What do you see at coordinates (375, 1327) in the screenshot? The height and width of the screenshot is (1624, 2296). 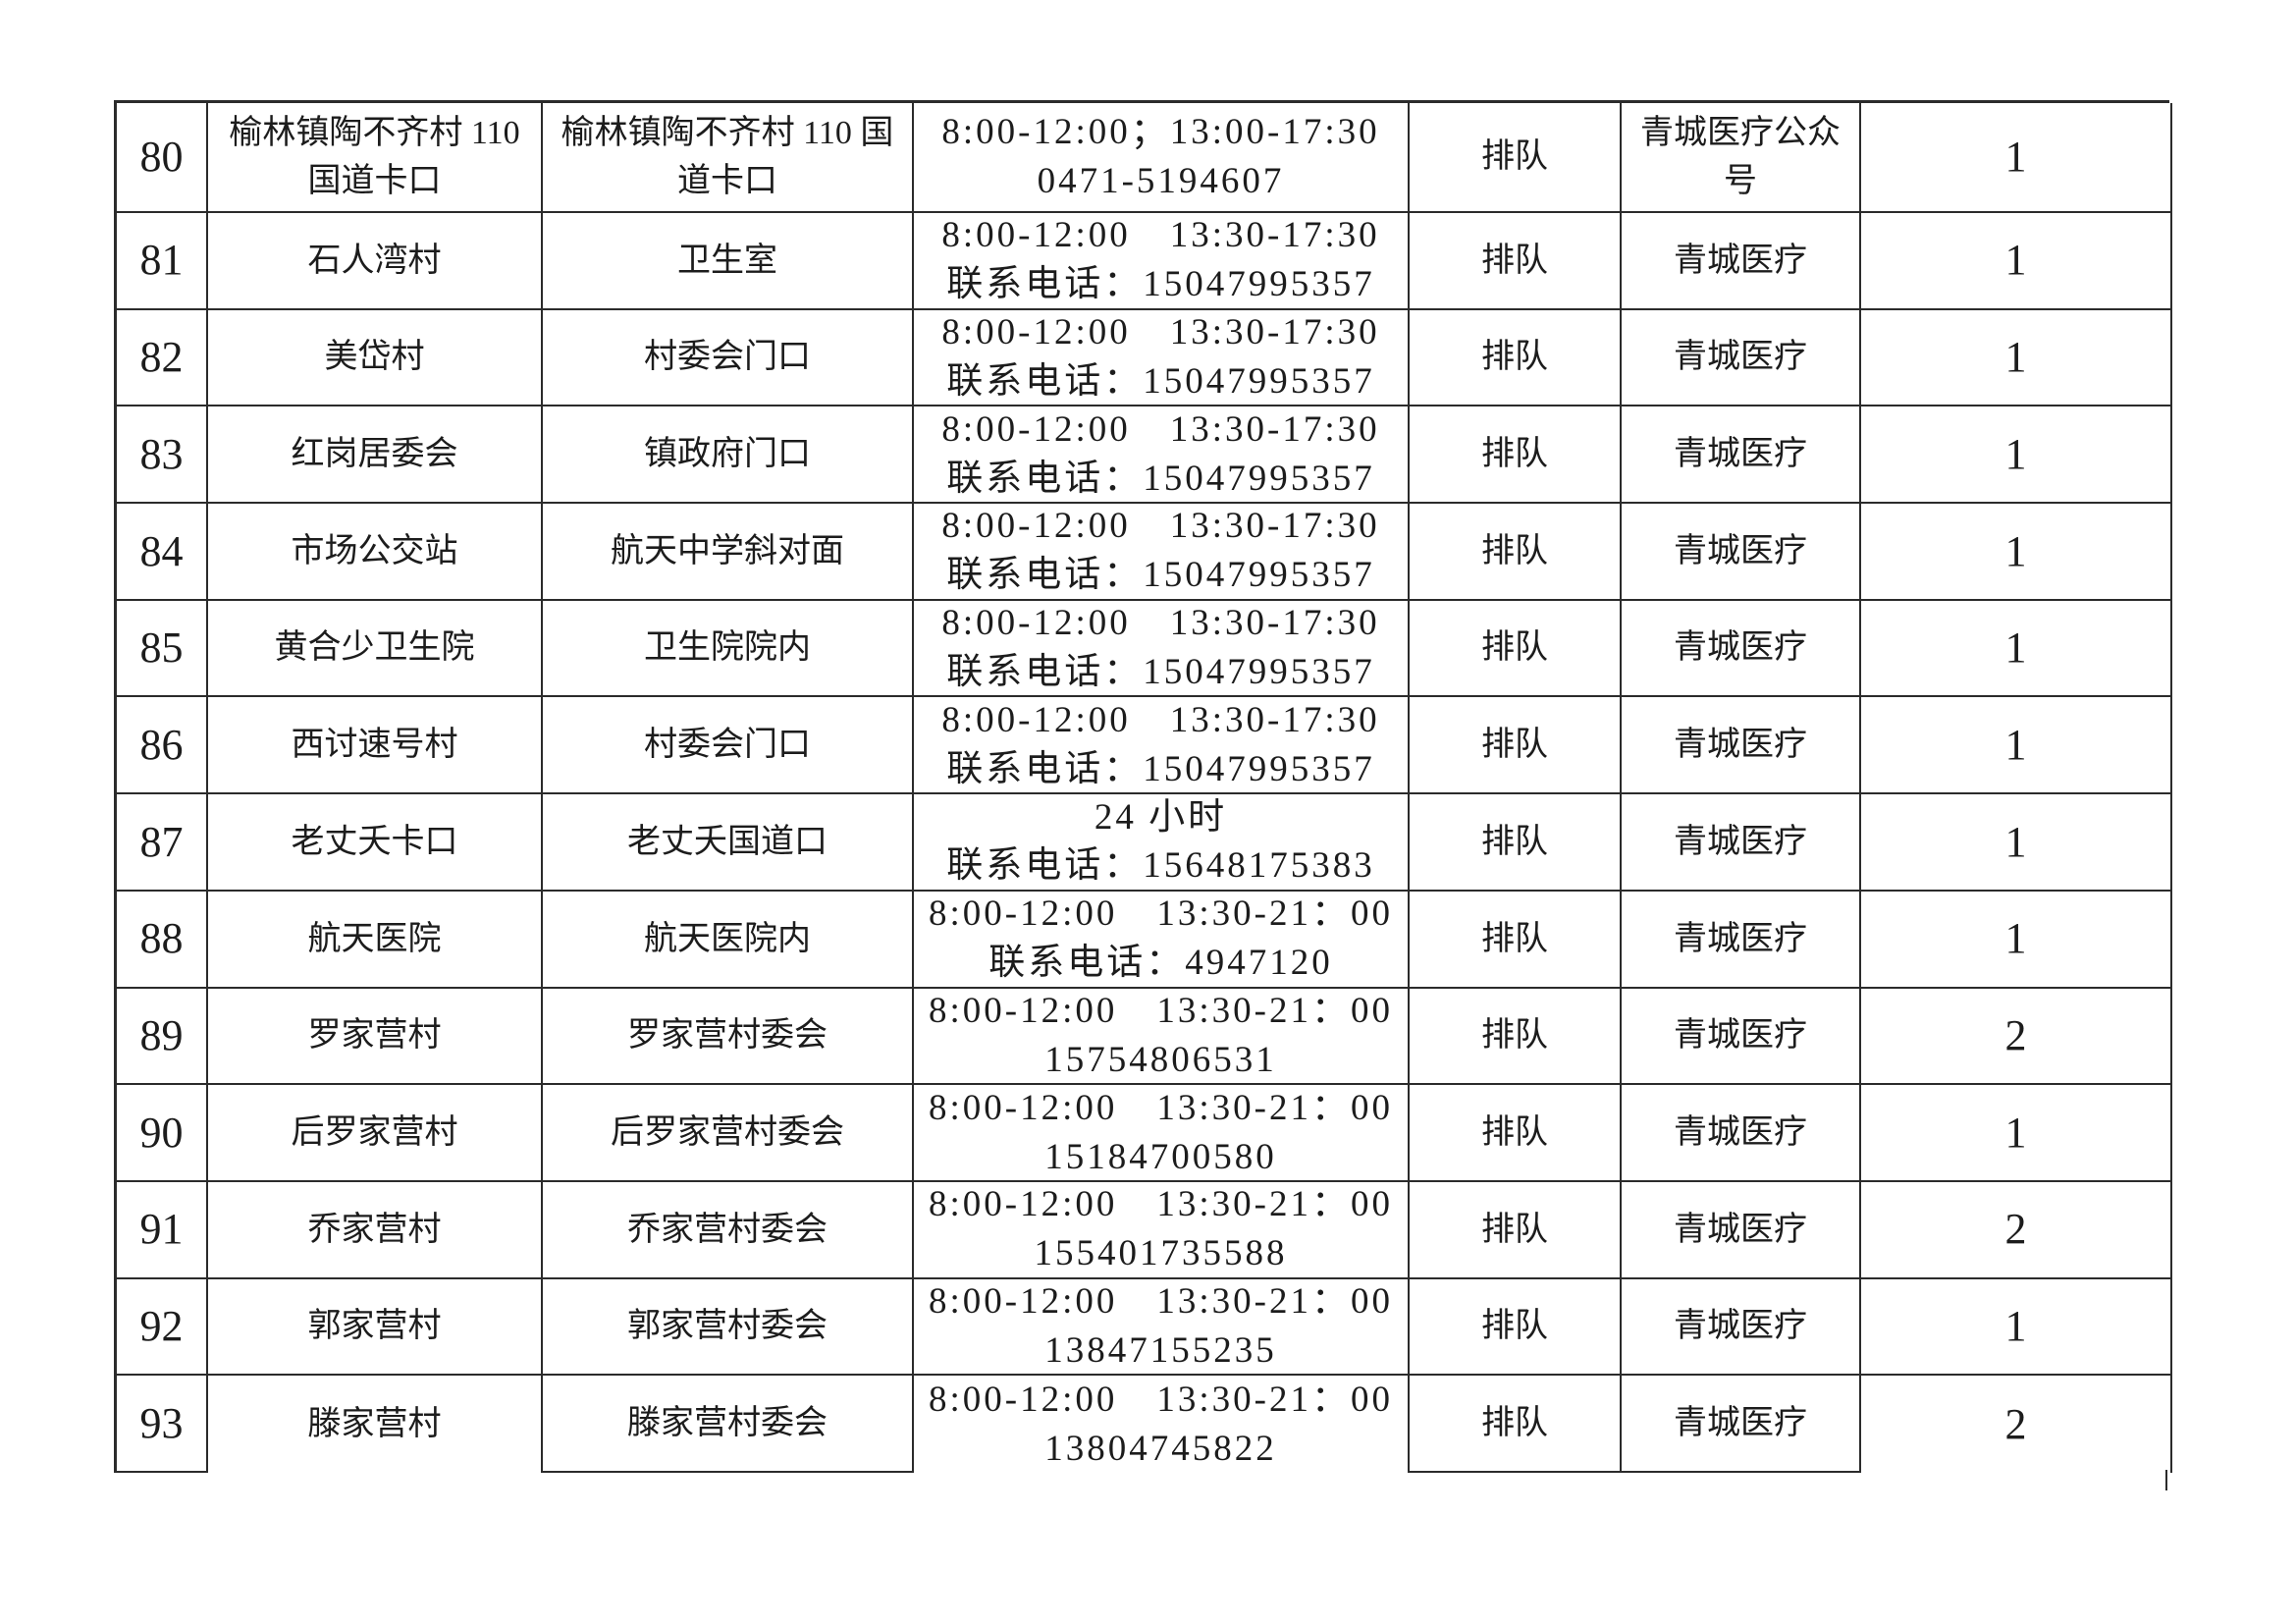 I see `site-name: 郭家营村` at bounding box center [375, 1327].